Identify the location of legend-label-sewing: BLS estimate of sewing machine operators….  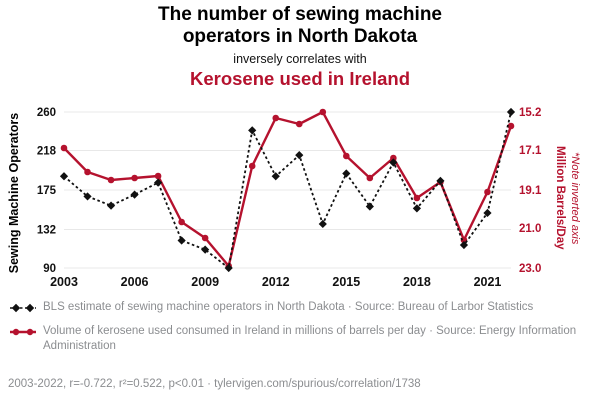
(288, 307).